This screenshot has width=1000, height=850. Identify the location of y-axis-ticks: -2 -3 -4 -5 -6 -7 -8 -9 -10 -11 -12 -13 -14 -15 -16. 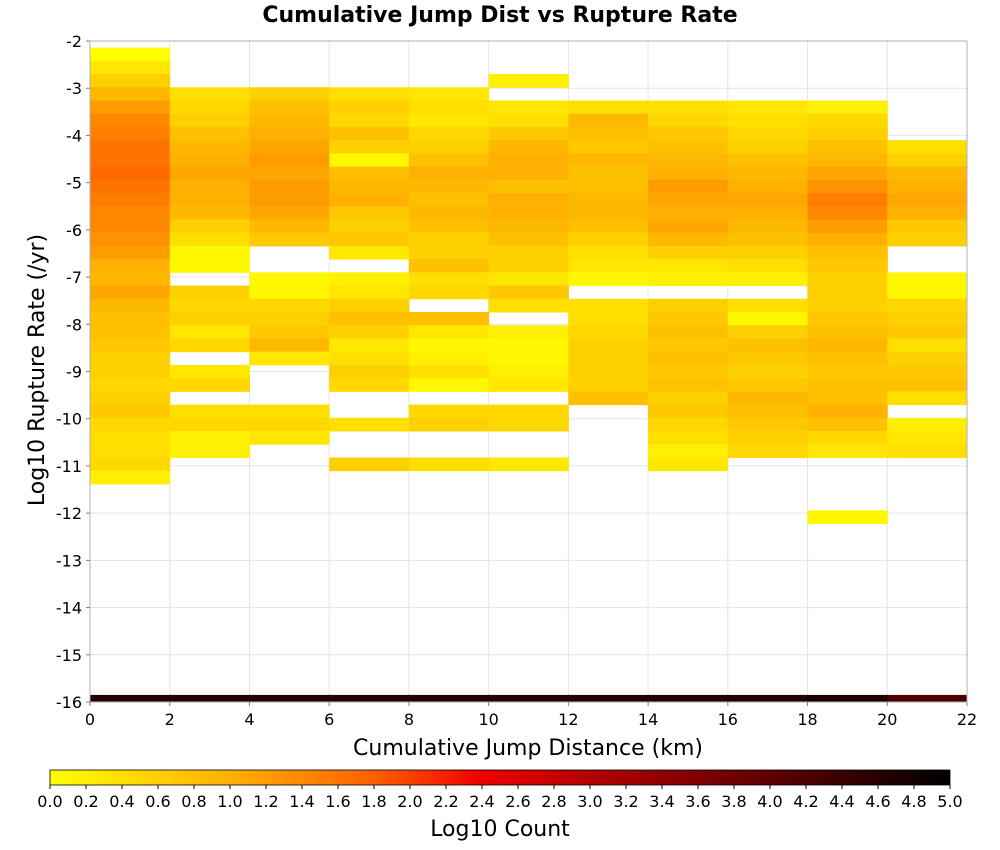
(73, 372).